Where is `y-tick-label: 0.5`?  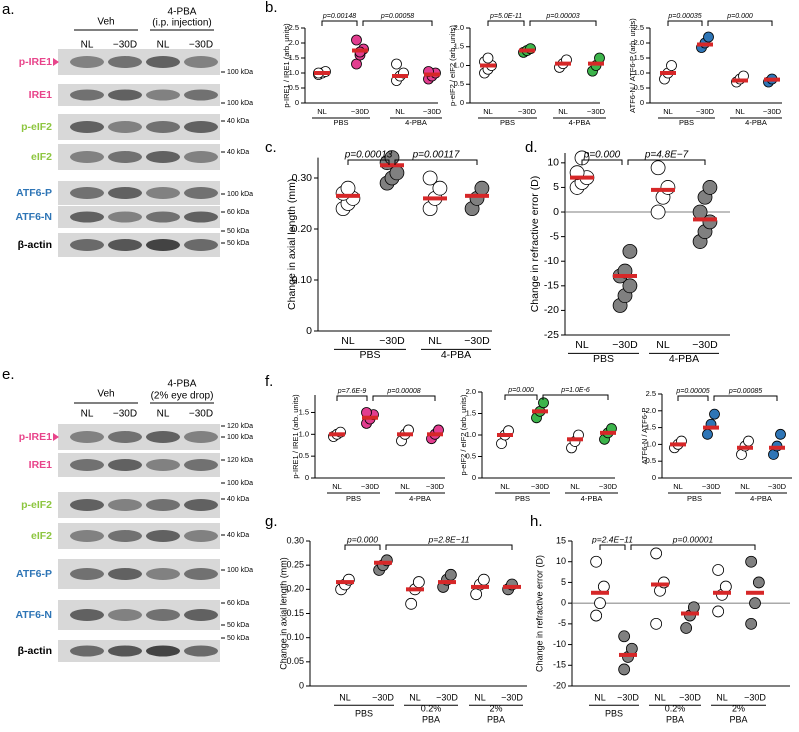
y-tick-label: 0.5 is located at coordinates (639, 87).